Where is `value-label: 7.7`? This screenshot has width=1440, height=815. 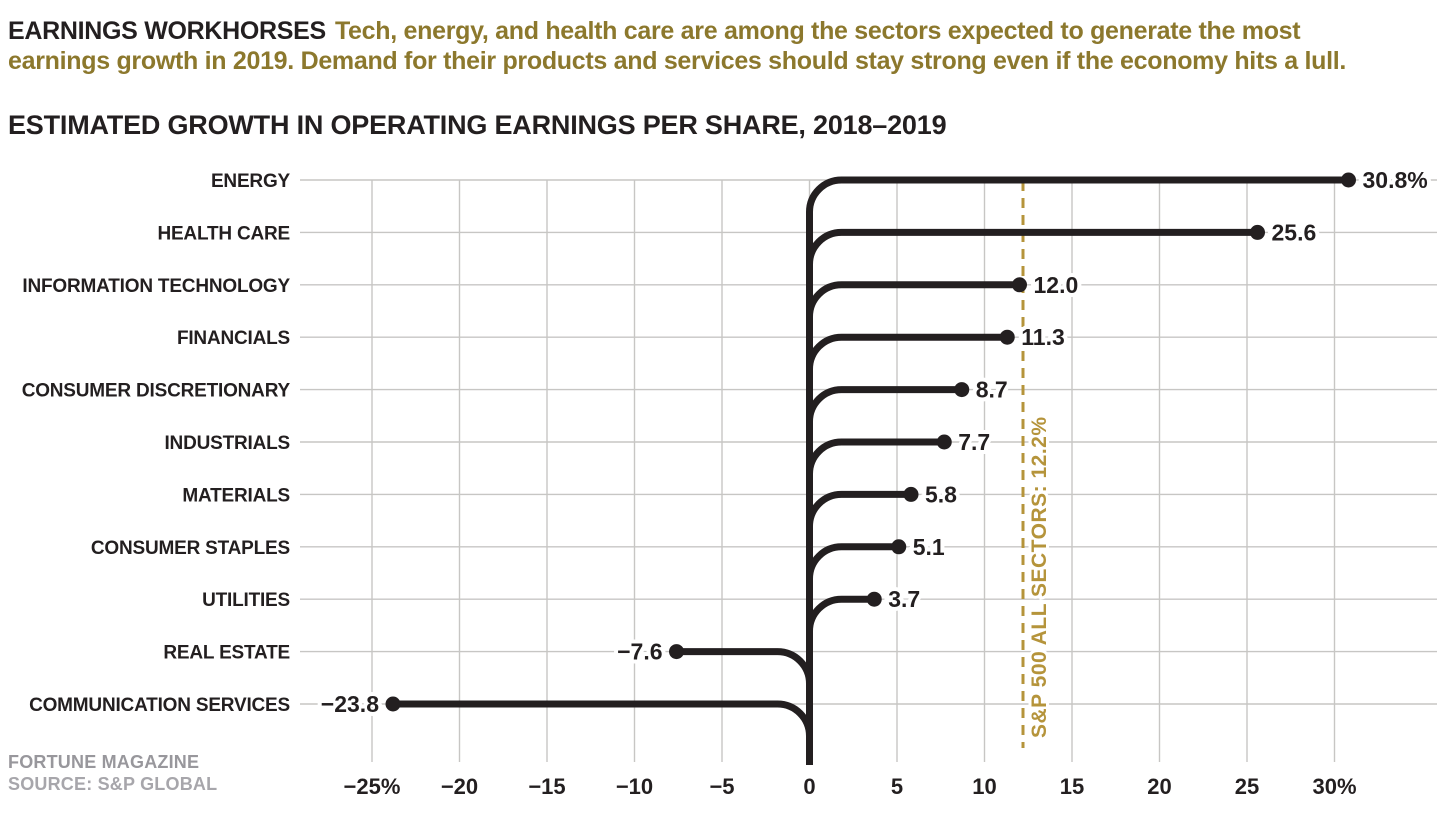 value-label: 7.7 is located at coordinates (974, 442).